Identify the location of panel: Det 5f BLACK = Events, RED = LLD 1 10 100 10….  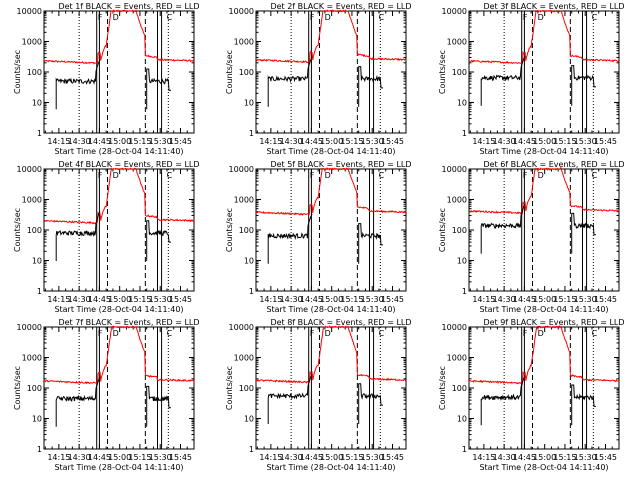
(318, 237).